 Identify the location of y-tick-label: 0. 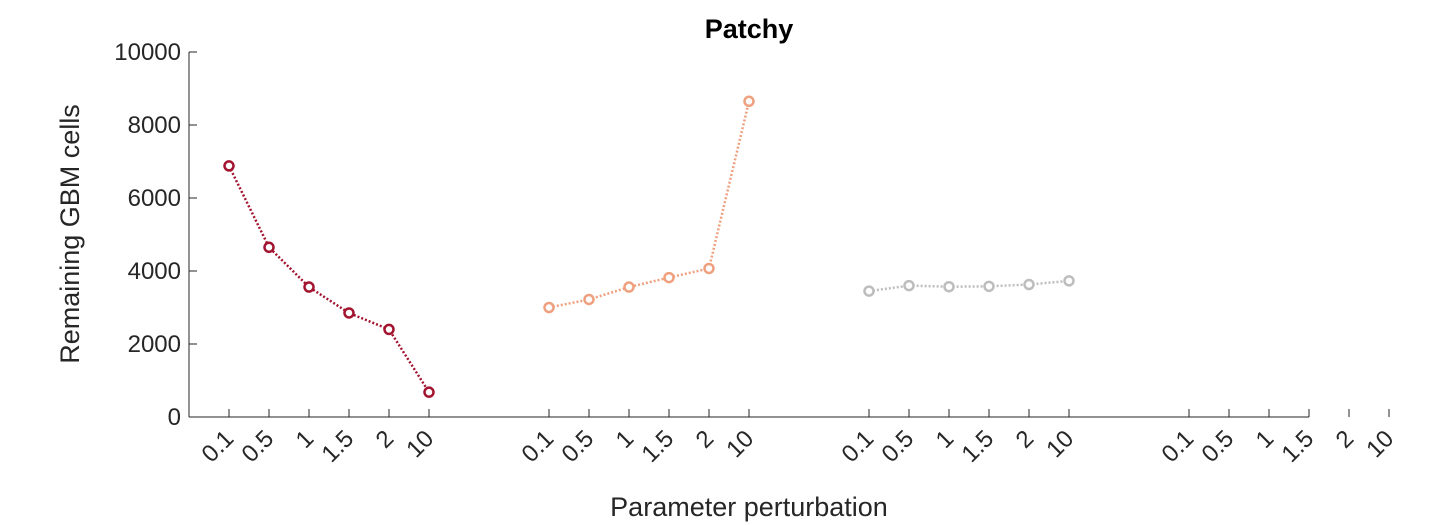
(174, 417).